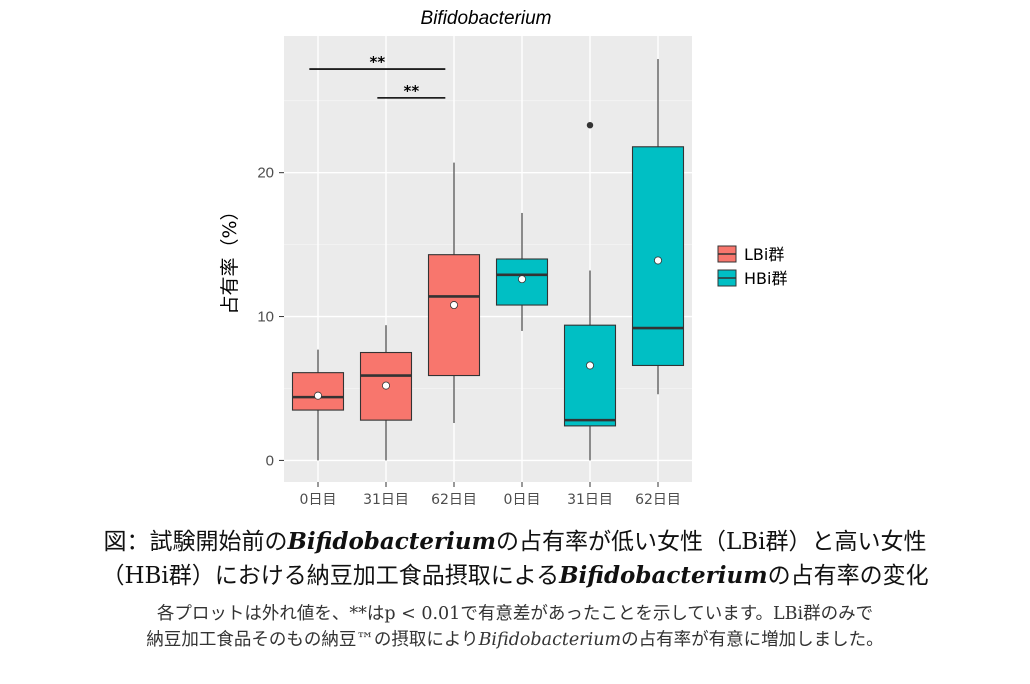 The width and height of the screenshot is (1030, 684). What do you see at coordinates (764, 254) in the screenshot?
I see `legend-label: LBi群` at bounding box center [764, 254].